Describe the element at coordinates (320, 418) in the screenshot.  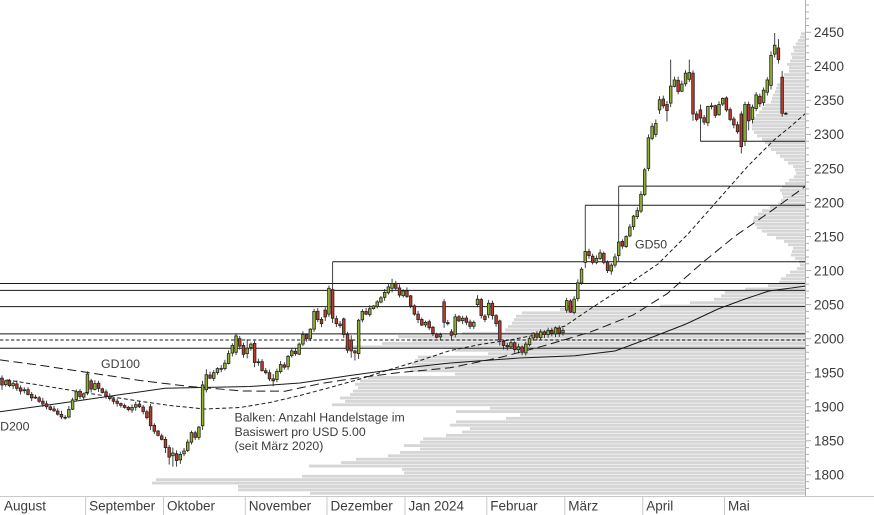
I see `svg-text: Balken: Anzahl Handelstage im` at that location.